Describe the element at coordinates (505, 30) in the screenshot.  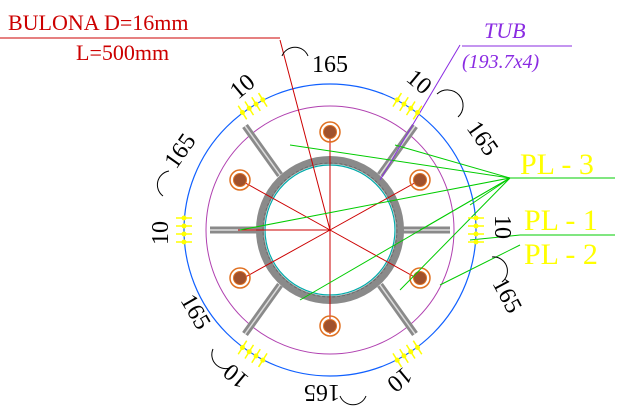
I see `tube-label-line1: TUB` at that location.